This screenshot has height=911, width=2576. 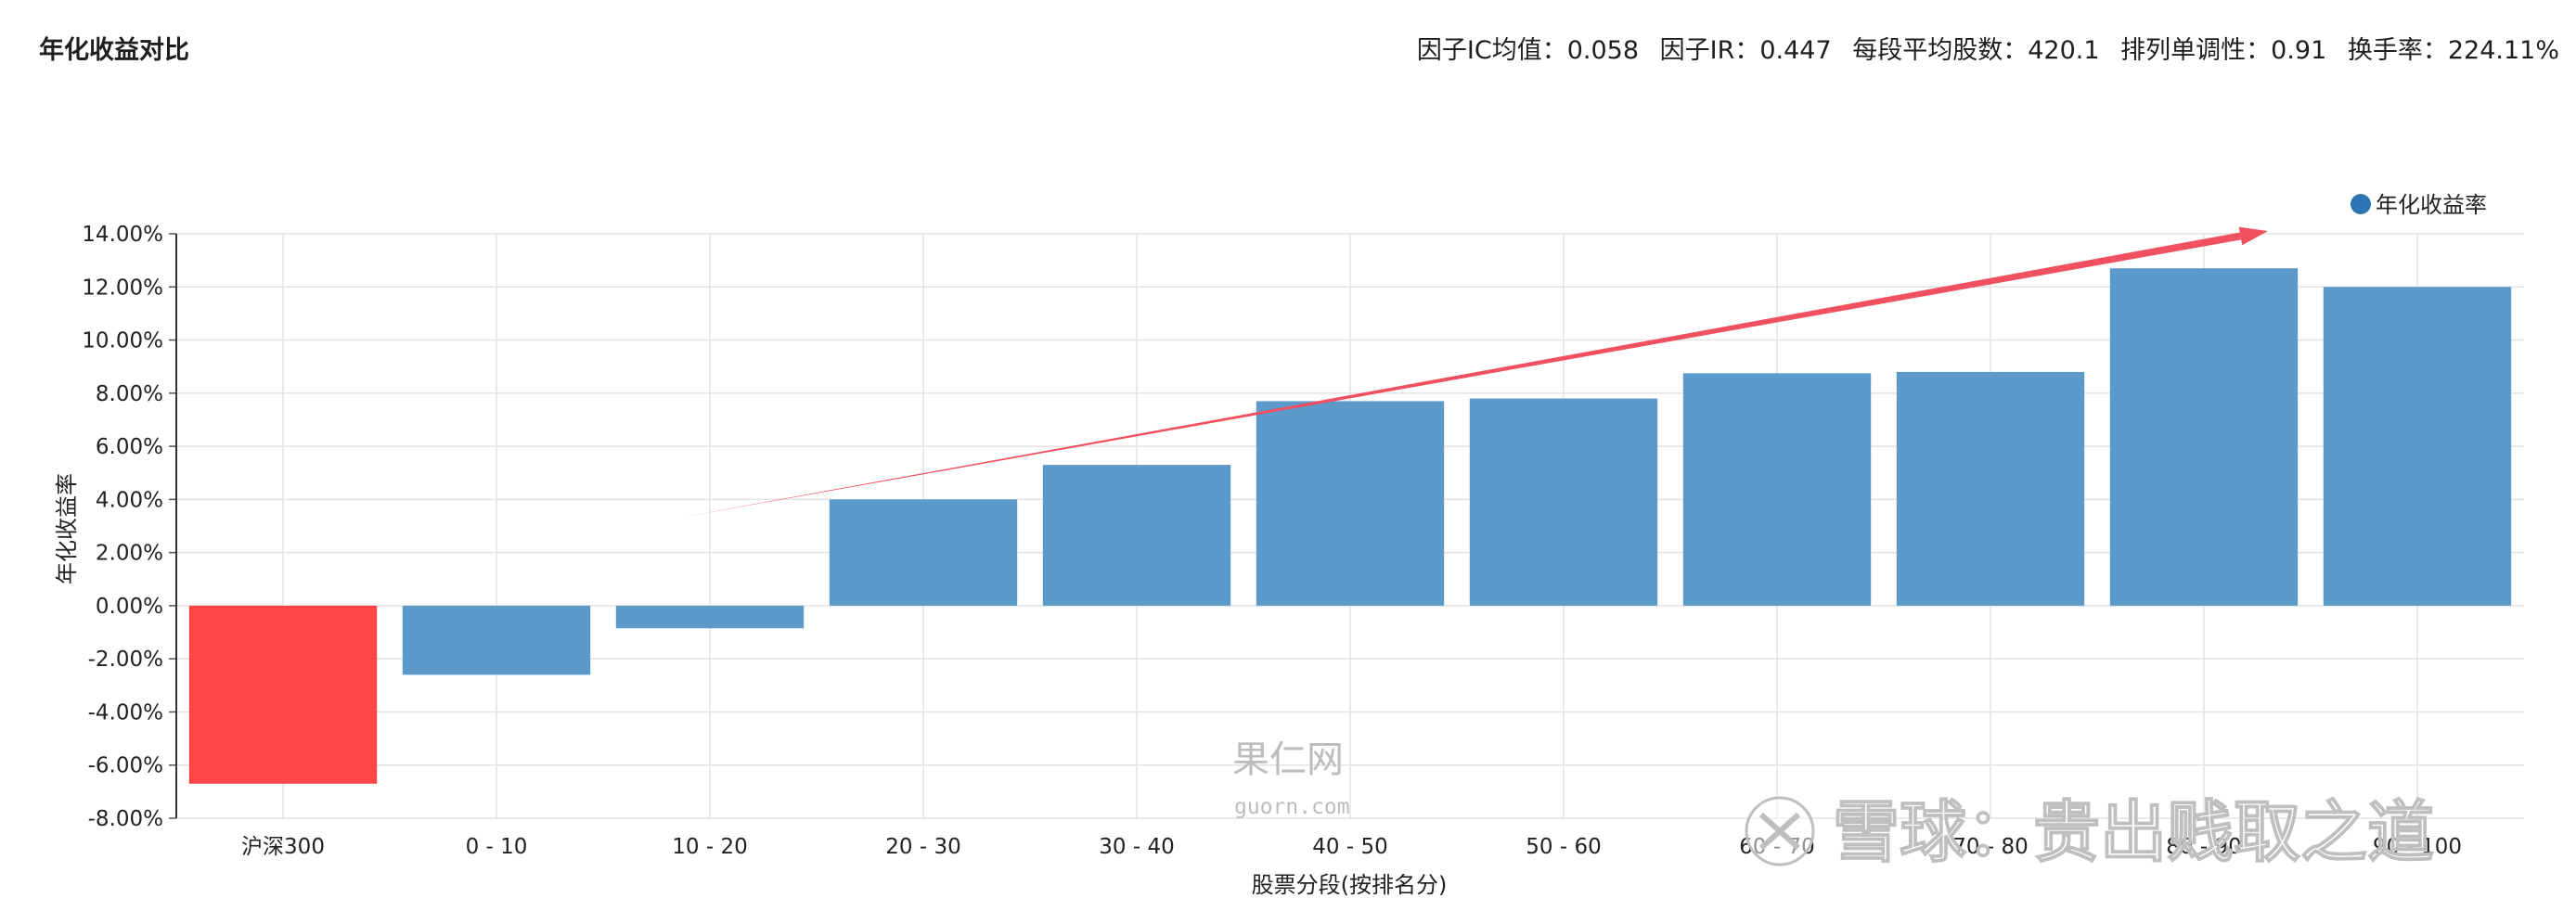 I want to click on watermark-site-cn: 果仁网, so click(x=1288, y=759).